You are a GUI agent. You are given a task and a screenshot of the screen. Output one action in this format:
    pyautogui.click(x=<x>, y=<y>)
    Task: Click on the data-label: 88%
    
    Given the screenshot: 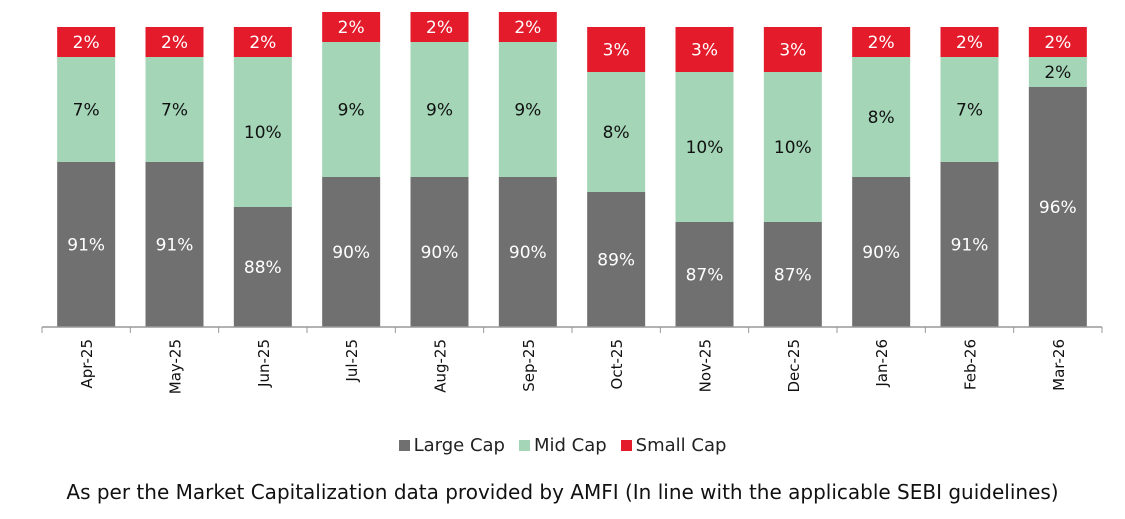 What is the action you would take?
    pyautogui.click(x=263, y=268)
    